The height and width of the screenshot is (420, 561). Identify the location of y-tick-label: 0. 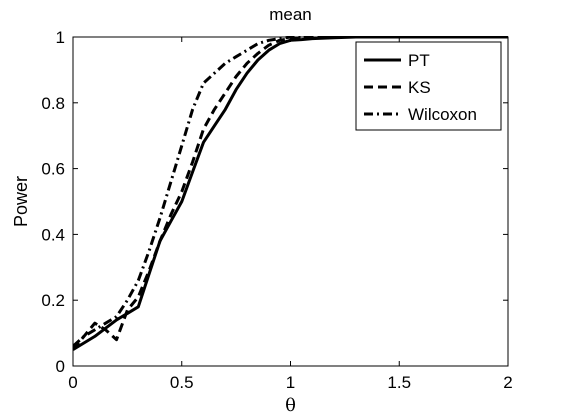
(60, 366).